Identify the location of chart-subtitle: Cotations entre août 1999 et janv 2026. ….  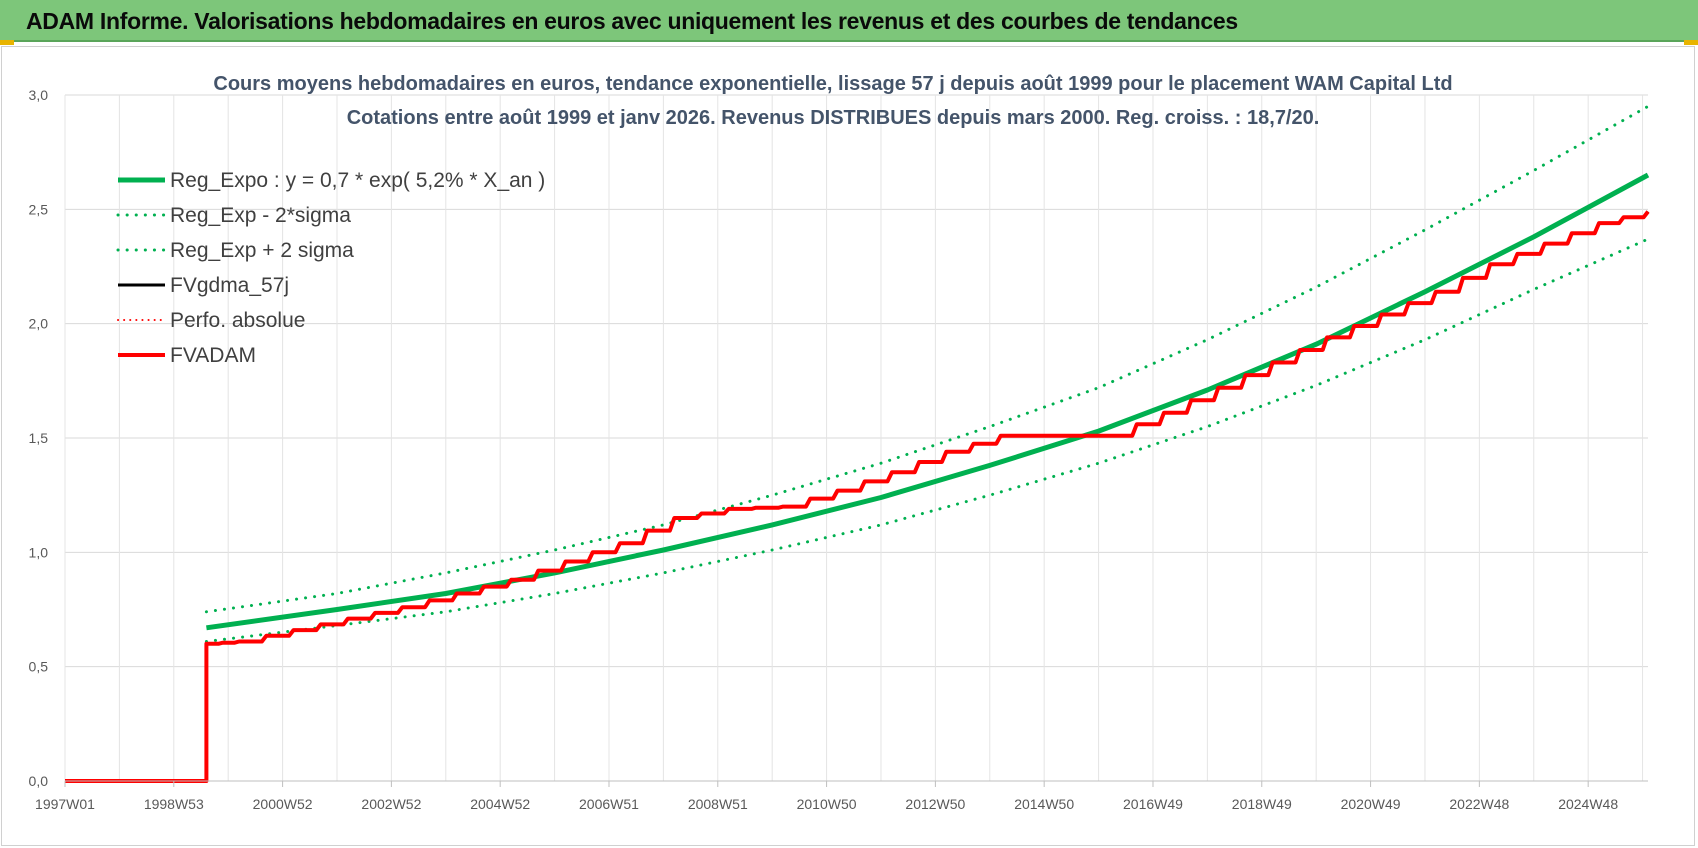
(833, 118).